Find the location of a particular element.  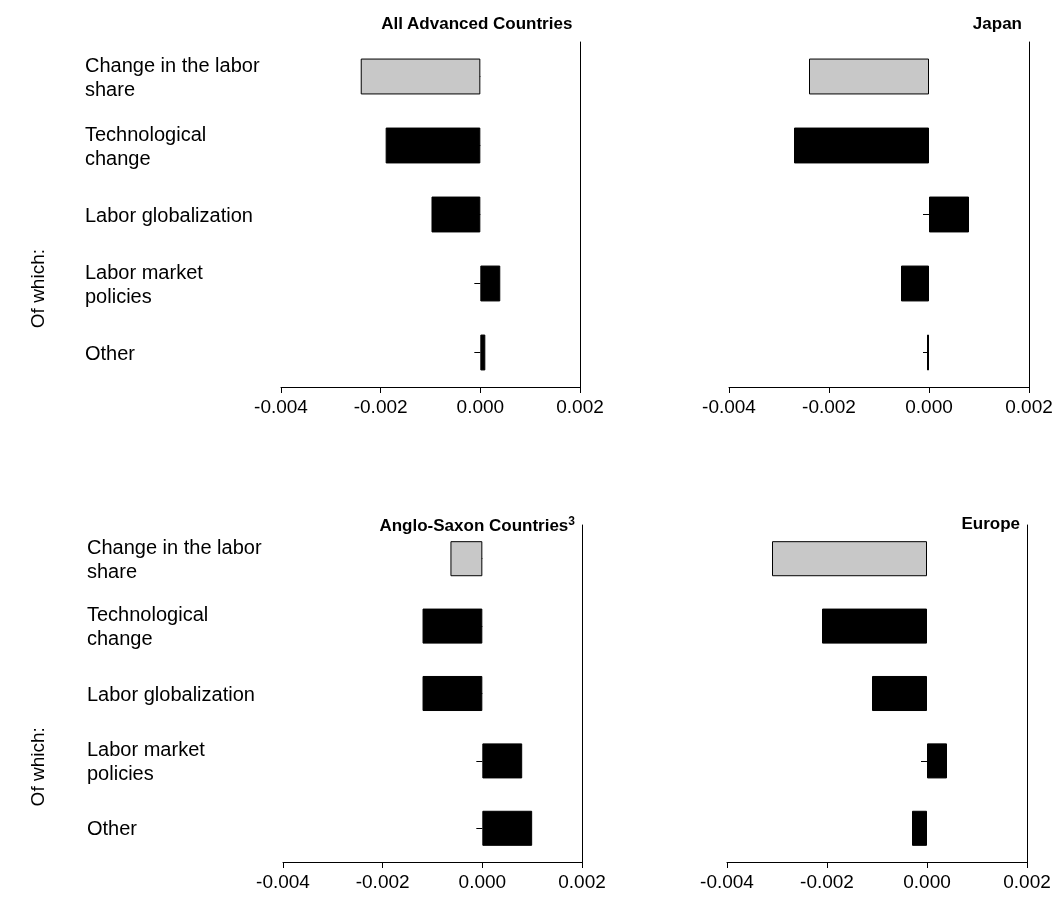

chart-title: Europe is located at coordinates (990, 523).